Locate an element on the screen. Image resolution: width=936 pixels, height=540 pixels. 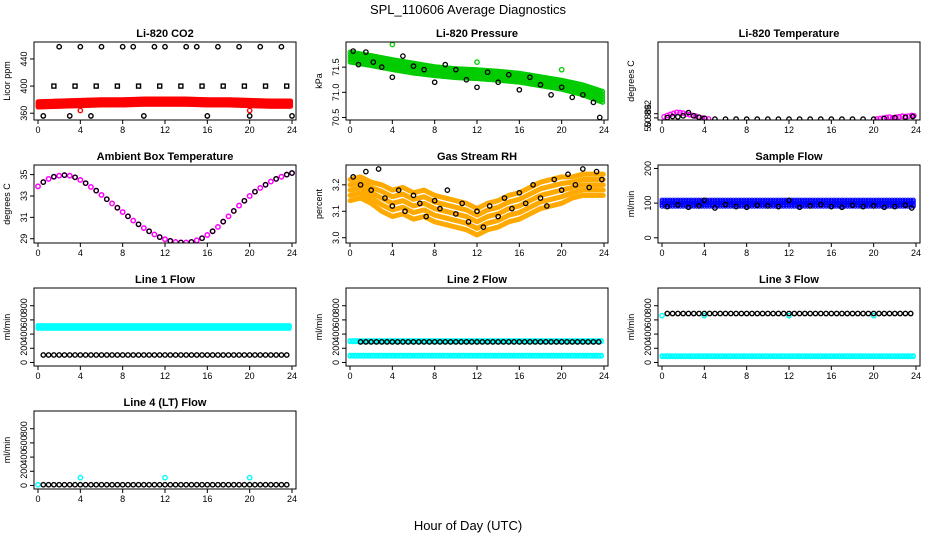
x-tick-label: 12 is located at coordinates (789, 253).